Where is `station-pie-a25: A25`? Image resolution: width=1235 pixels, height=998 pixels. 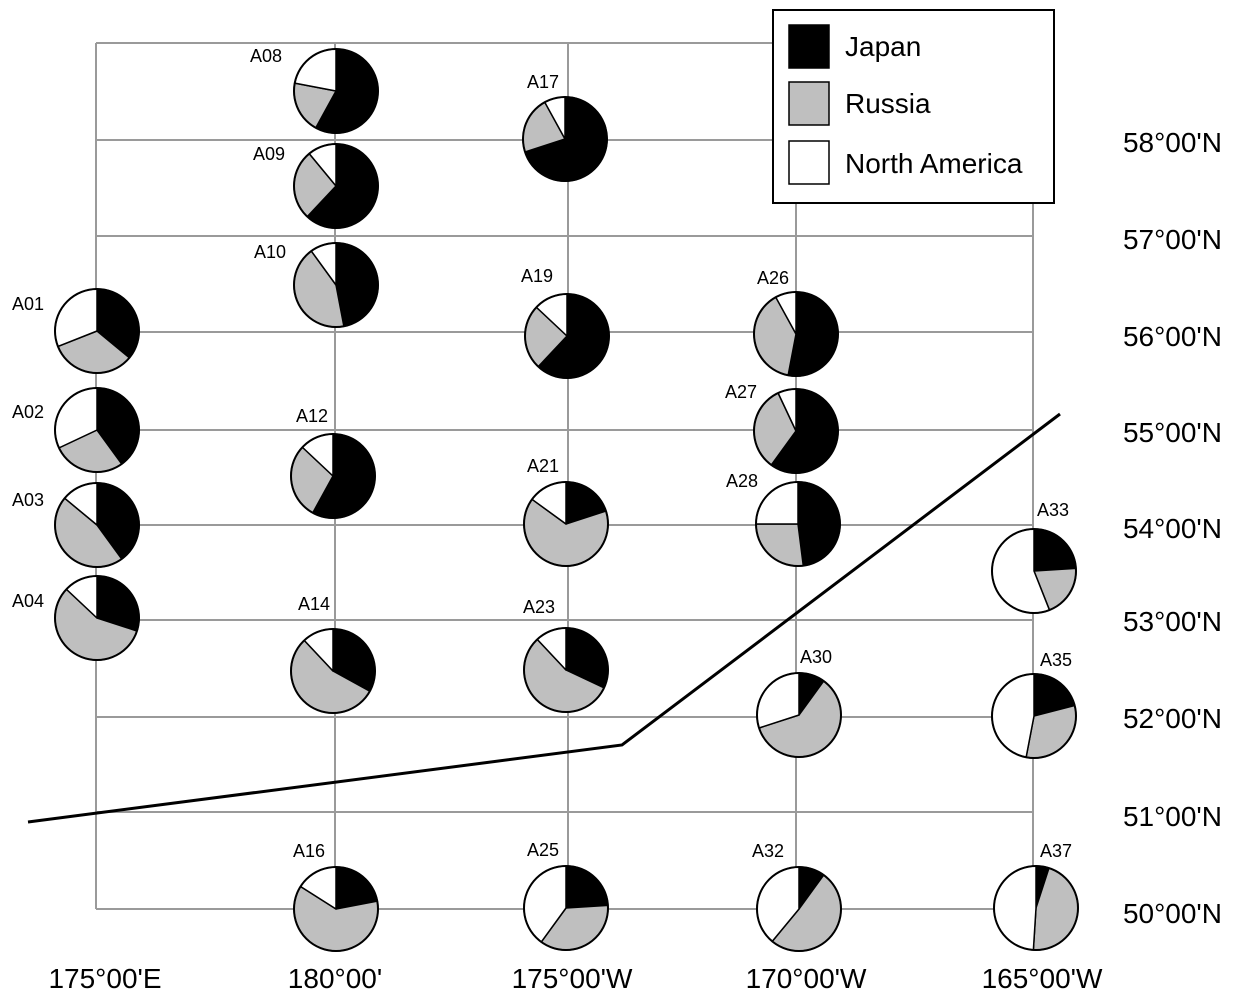 station-pie-a25: A25 is located at coordinates (566, 895).